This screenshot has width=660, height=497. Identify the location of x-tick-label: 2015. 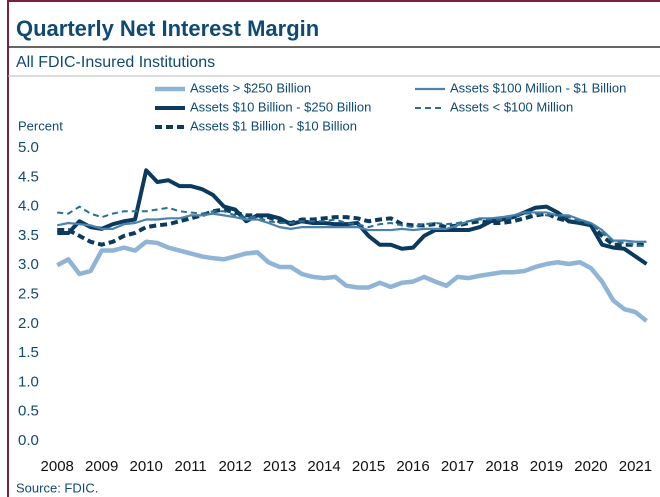
(368, 466).